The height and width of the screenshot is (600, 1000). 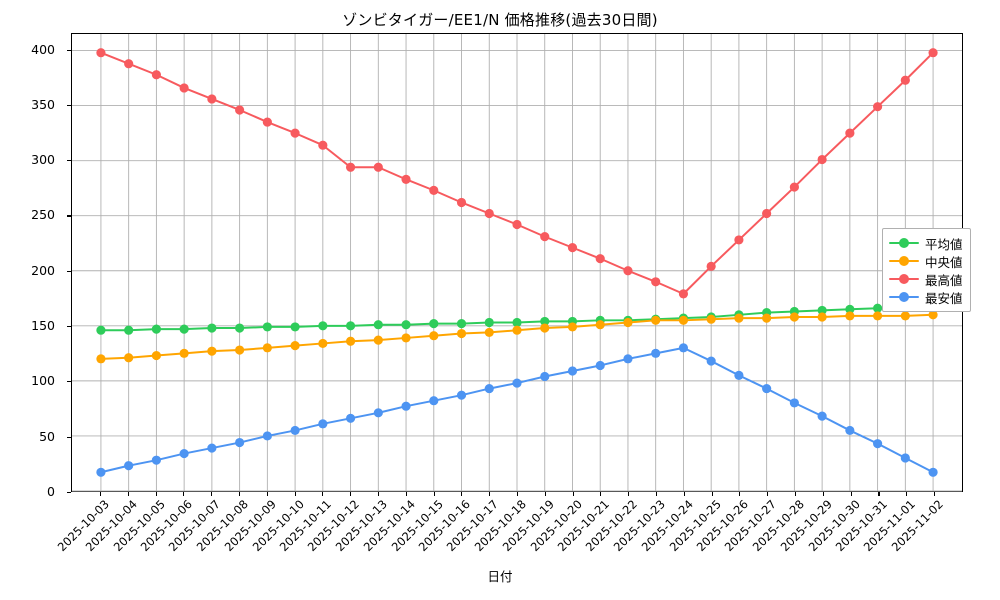 I want to click on x-tick-marks, so click(x=517, y=494).